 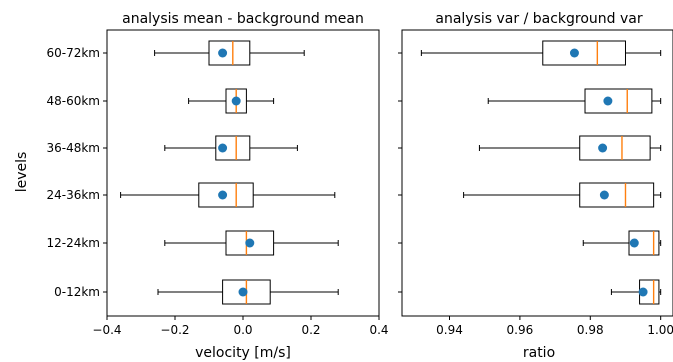 I want to click on right-box-60-72km, so click(x=541, y=53).